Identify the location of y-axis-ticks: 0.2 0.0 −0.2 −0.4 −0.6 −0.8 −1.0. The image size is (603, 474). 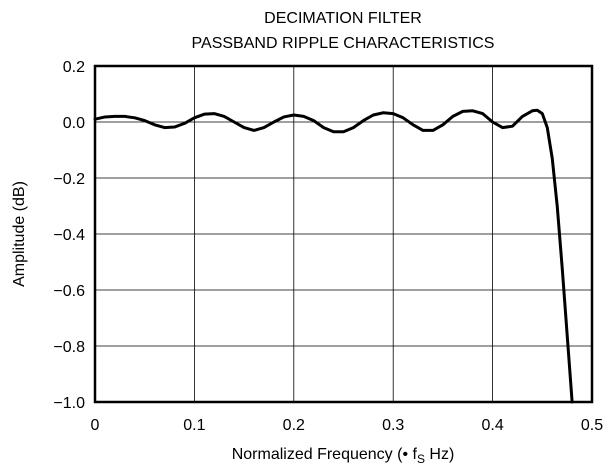
(69, 235).